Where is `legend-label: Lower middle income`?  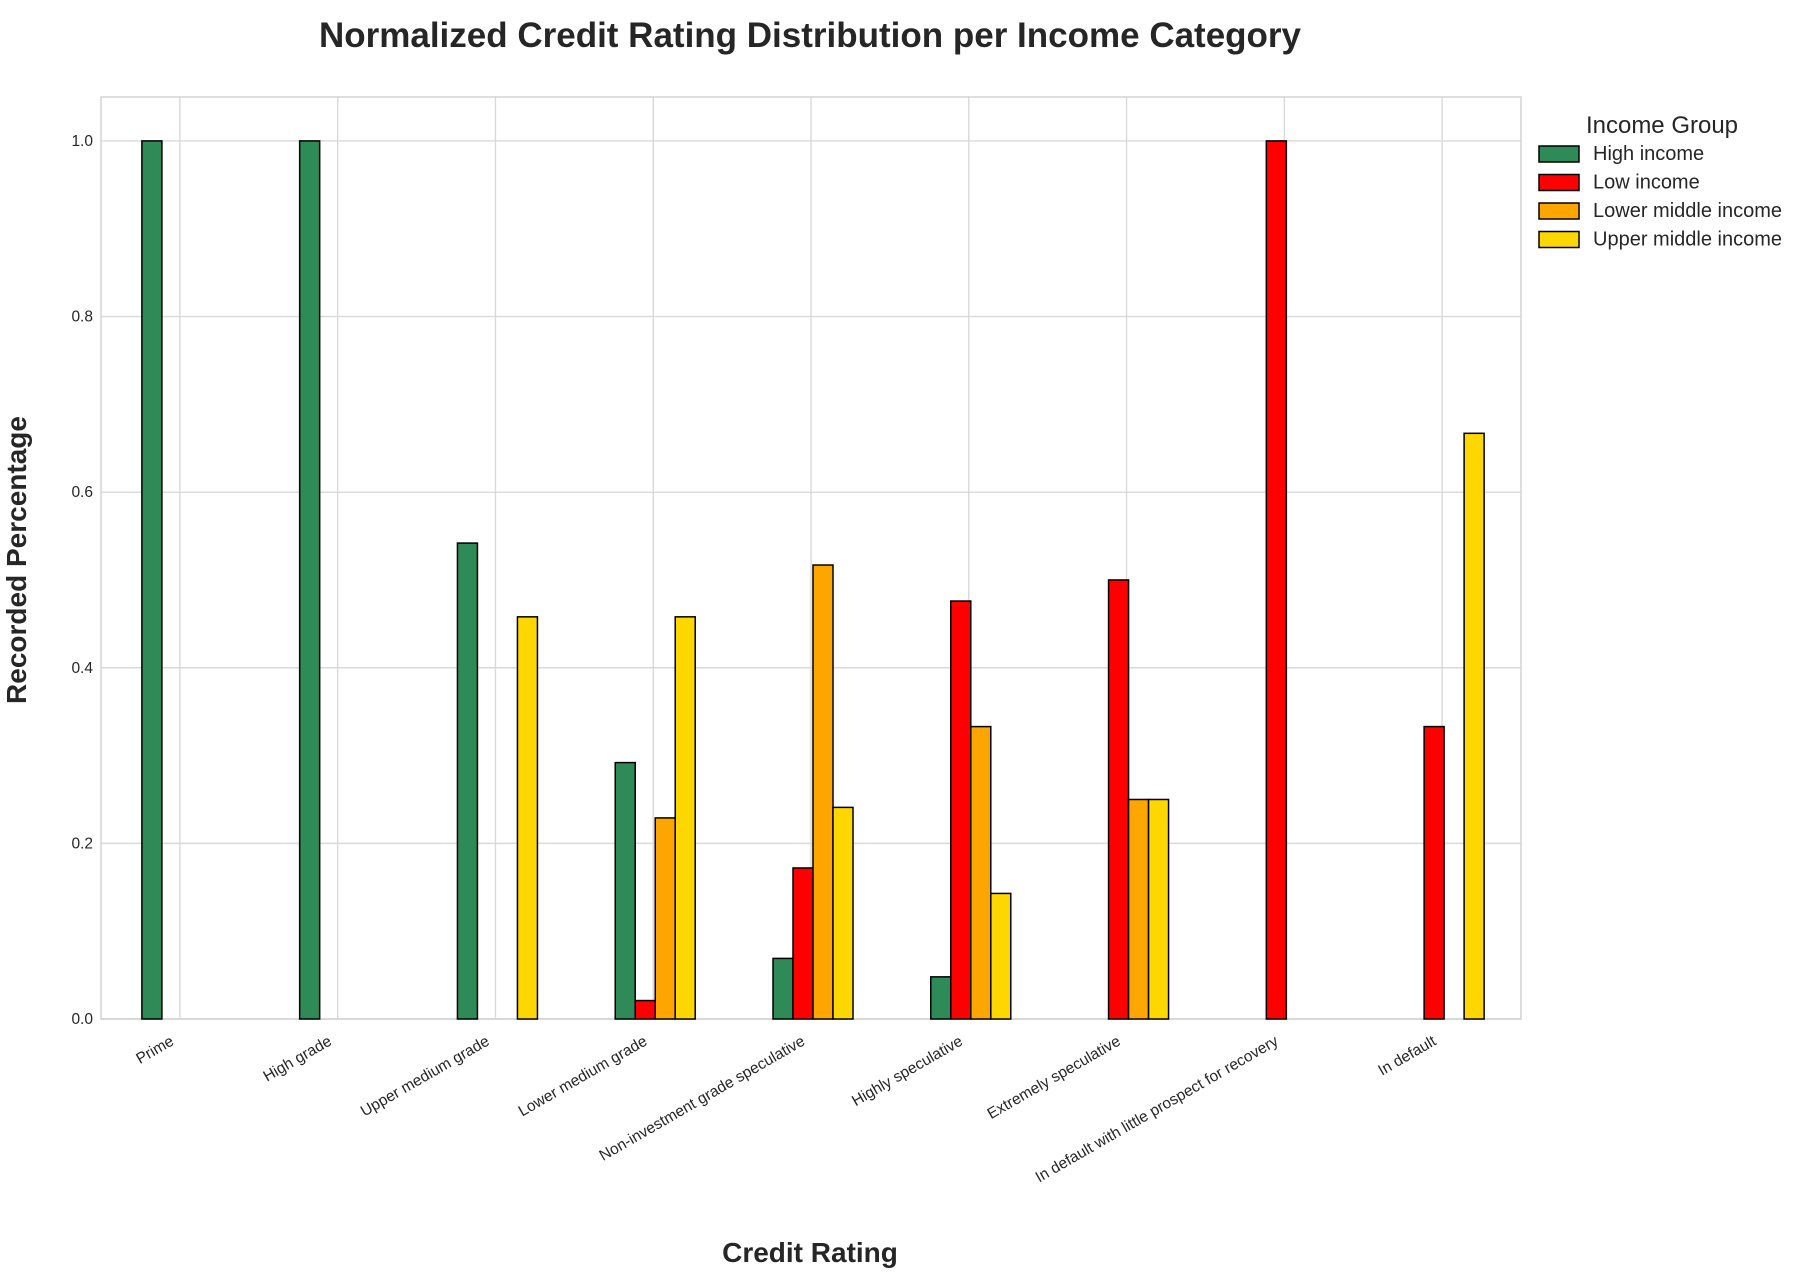
legend-label: Lower middle income is located at coordinates (1687, 211).